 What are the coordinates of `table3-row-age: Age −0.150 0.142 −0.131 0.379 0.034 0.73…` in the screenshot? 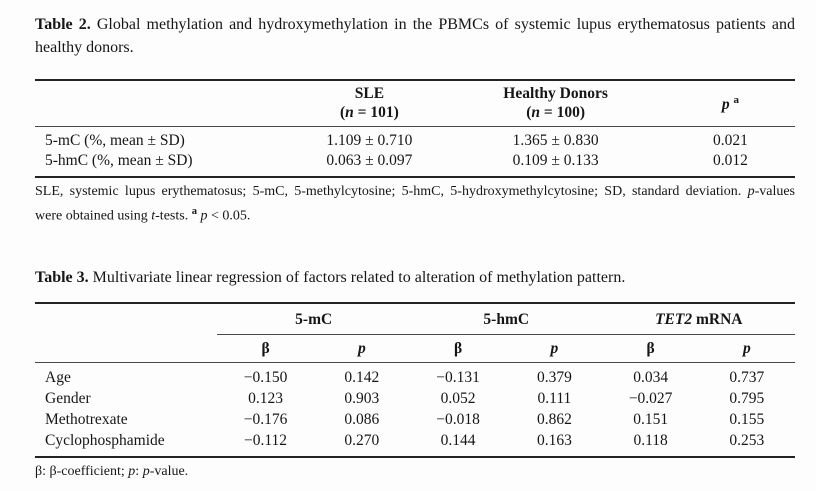 It's located at (415, 375).